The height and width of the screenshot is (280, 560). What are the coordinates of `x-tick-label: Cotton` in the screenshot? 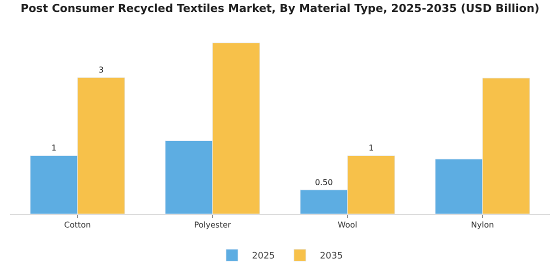 It's located at (77, 225).